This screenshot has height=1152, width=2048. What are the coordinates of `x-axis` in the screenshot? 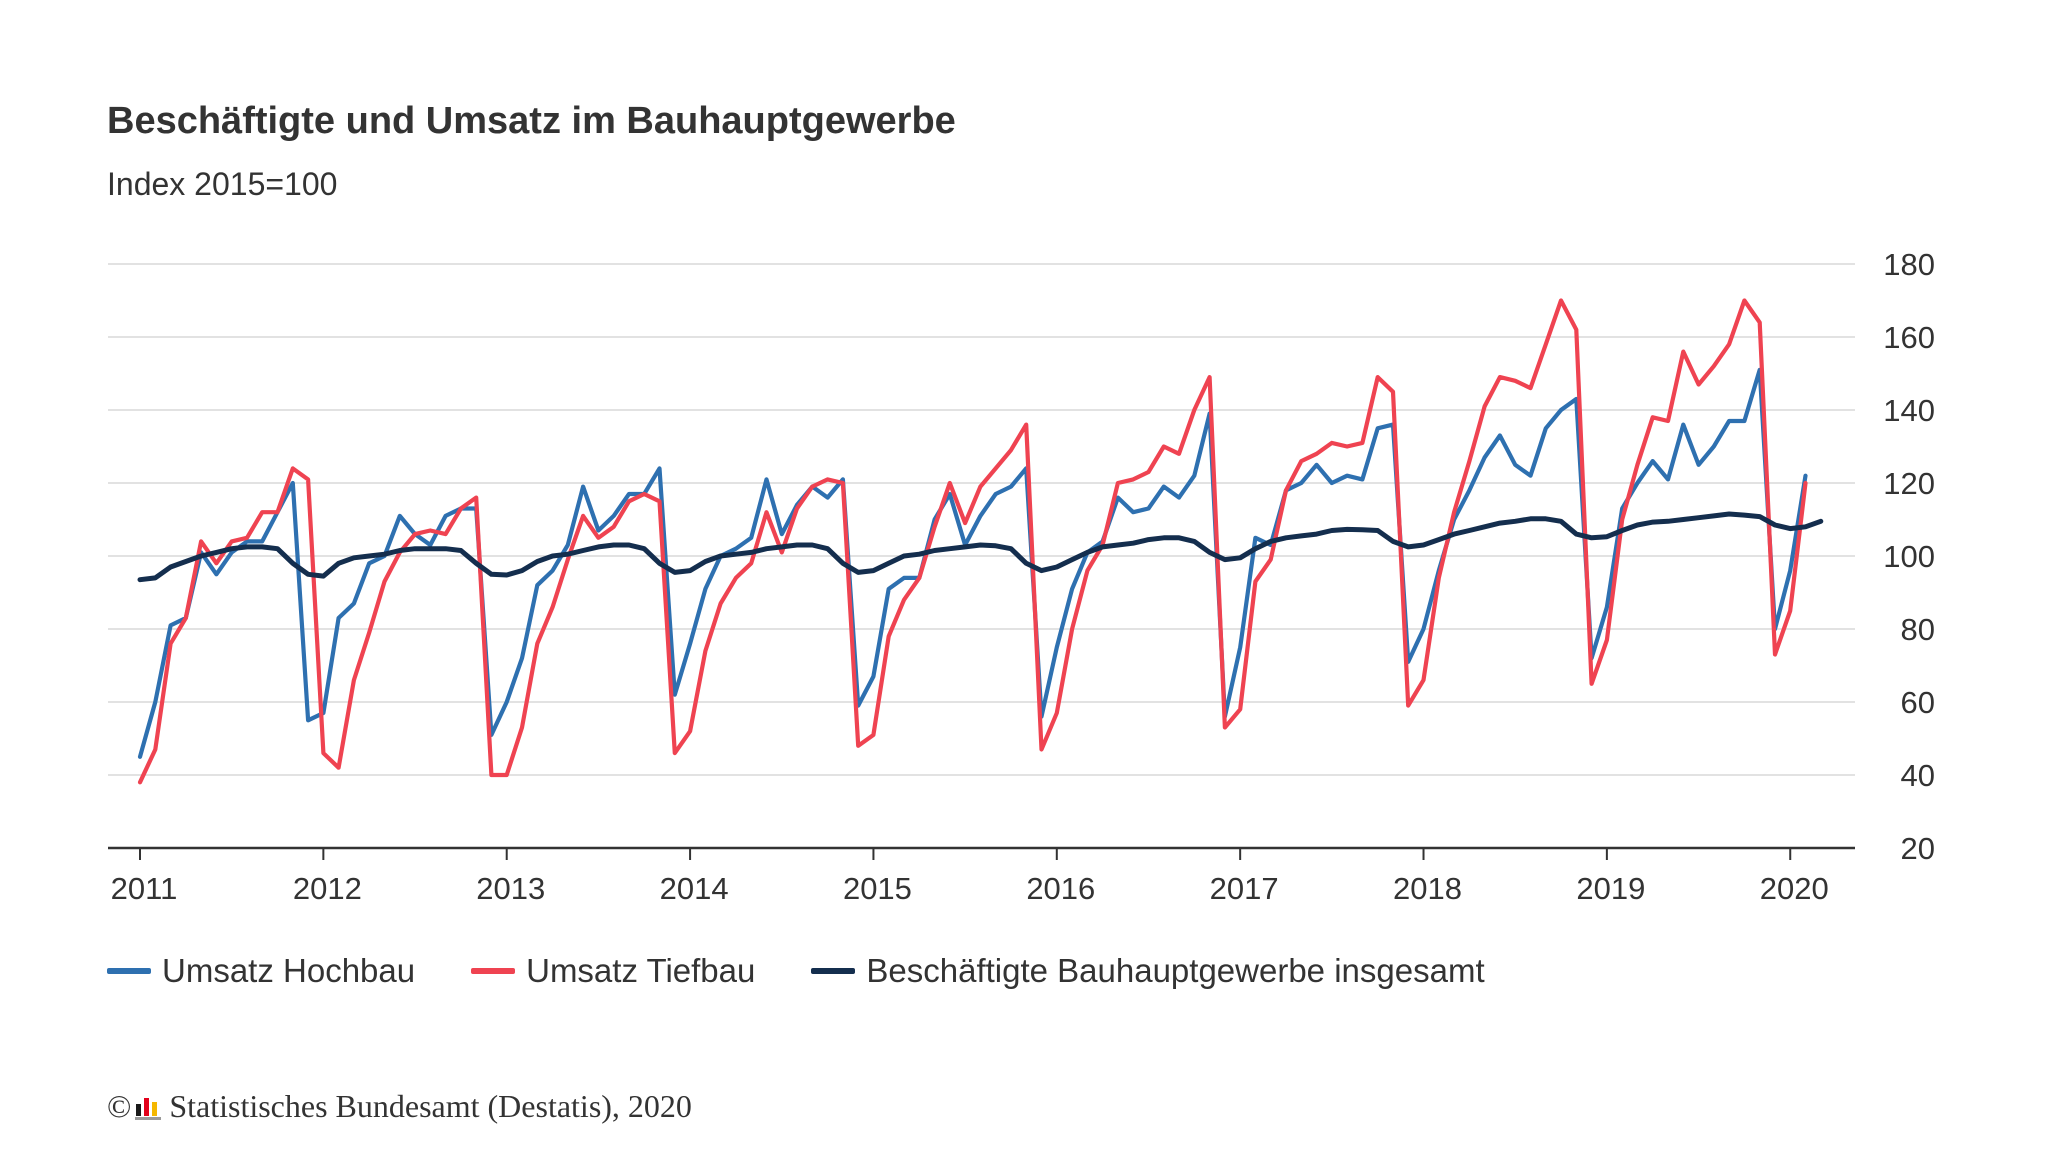 It's located at (981, 853).